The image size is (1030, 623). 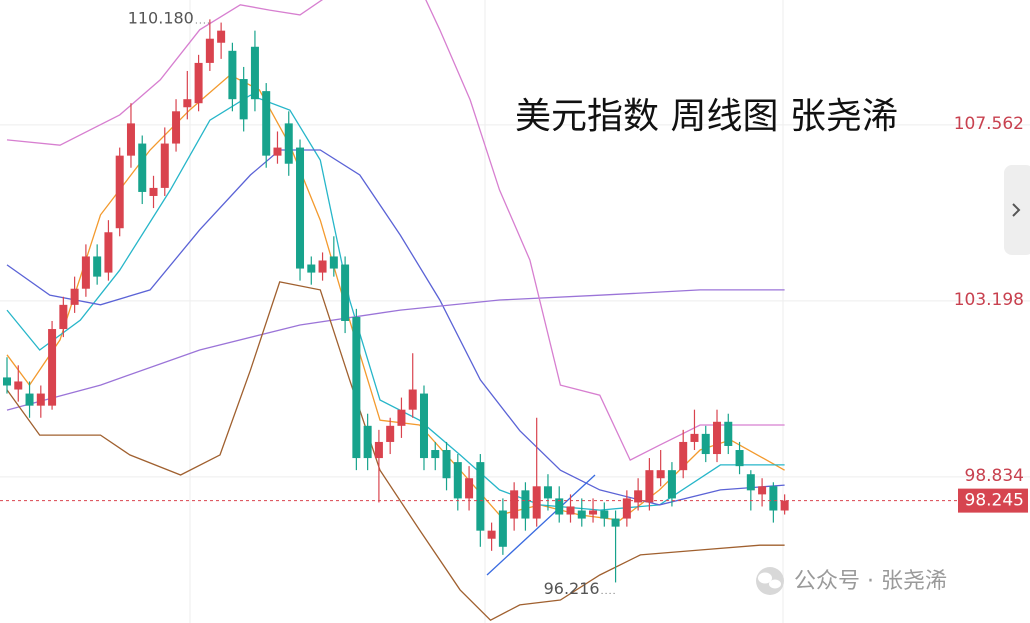 I want to click on watermark-text: 公众号 · 张尧浠, so click(x=870, y=581).